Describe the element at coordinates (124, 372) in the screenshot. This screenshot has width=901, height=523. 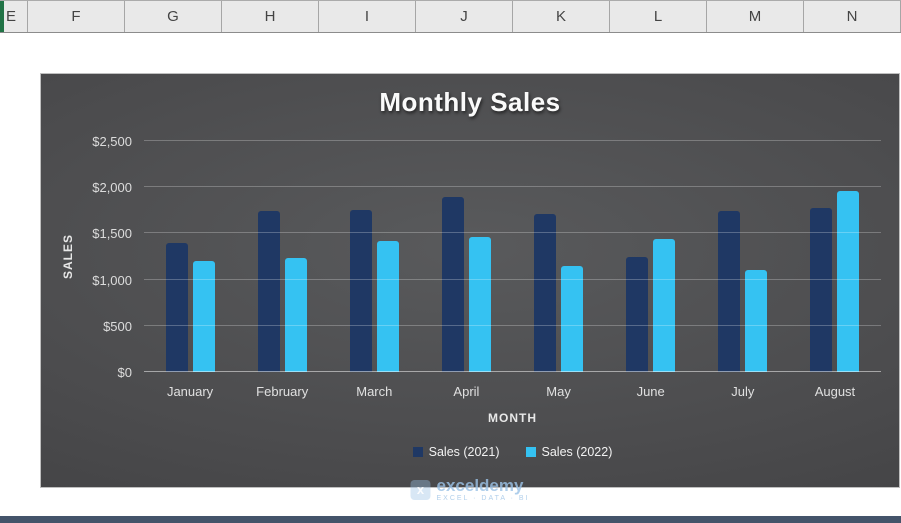
I see `y-tick-label: $0` at that location.